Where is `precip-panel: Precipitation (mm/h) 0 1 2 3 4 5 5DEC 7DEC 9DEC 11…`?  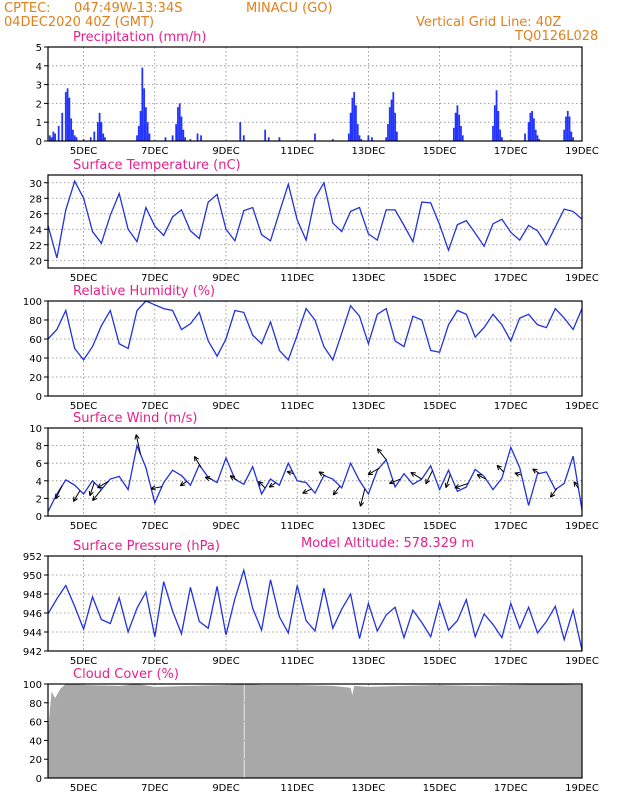 precip-panel: Precipitation (mm/h) 0 1 2 3 4 5 5DEC 7DEC 9DEC 11… is located at coordinates (317, 93).